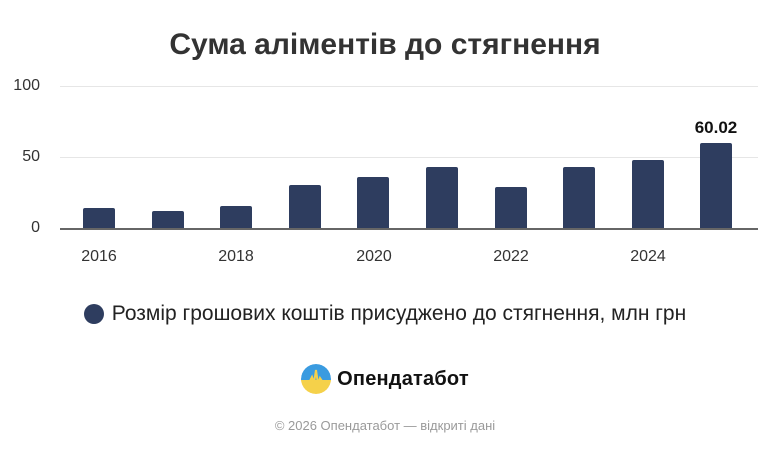  What do you see at coordinates (403, 378) in the screenshot?
I see `brand-name: Опендатабот` at bounding box center [403, 378].